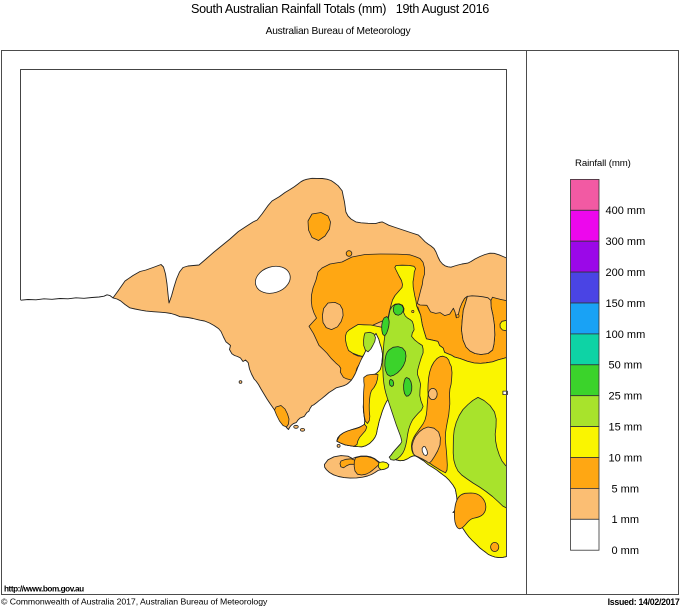  Describe the element at coordinates (44, 589) in the screenshot. I see `svg-text: http://www.bom.gov.au` at that location.